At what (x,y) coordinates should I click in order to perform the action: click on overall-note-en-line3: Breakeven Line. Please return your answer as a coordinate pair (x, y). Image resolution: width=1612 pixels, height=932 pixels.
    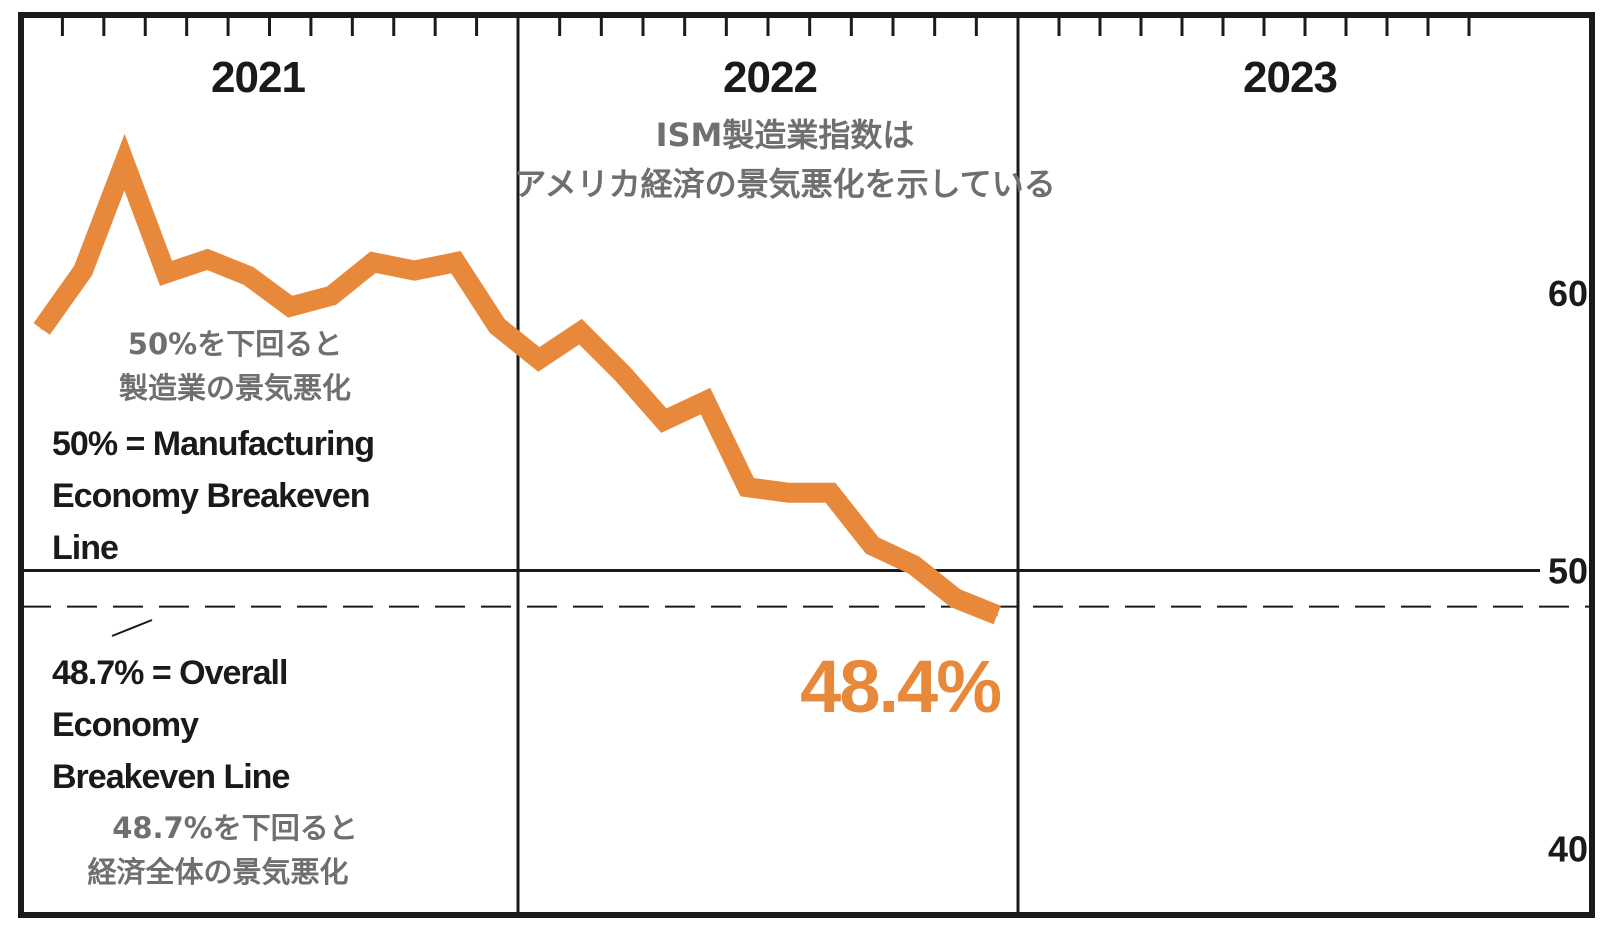
    Looking at the image, I should click on (170, 777).